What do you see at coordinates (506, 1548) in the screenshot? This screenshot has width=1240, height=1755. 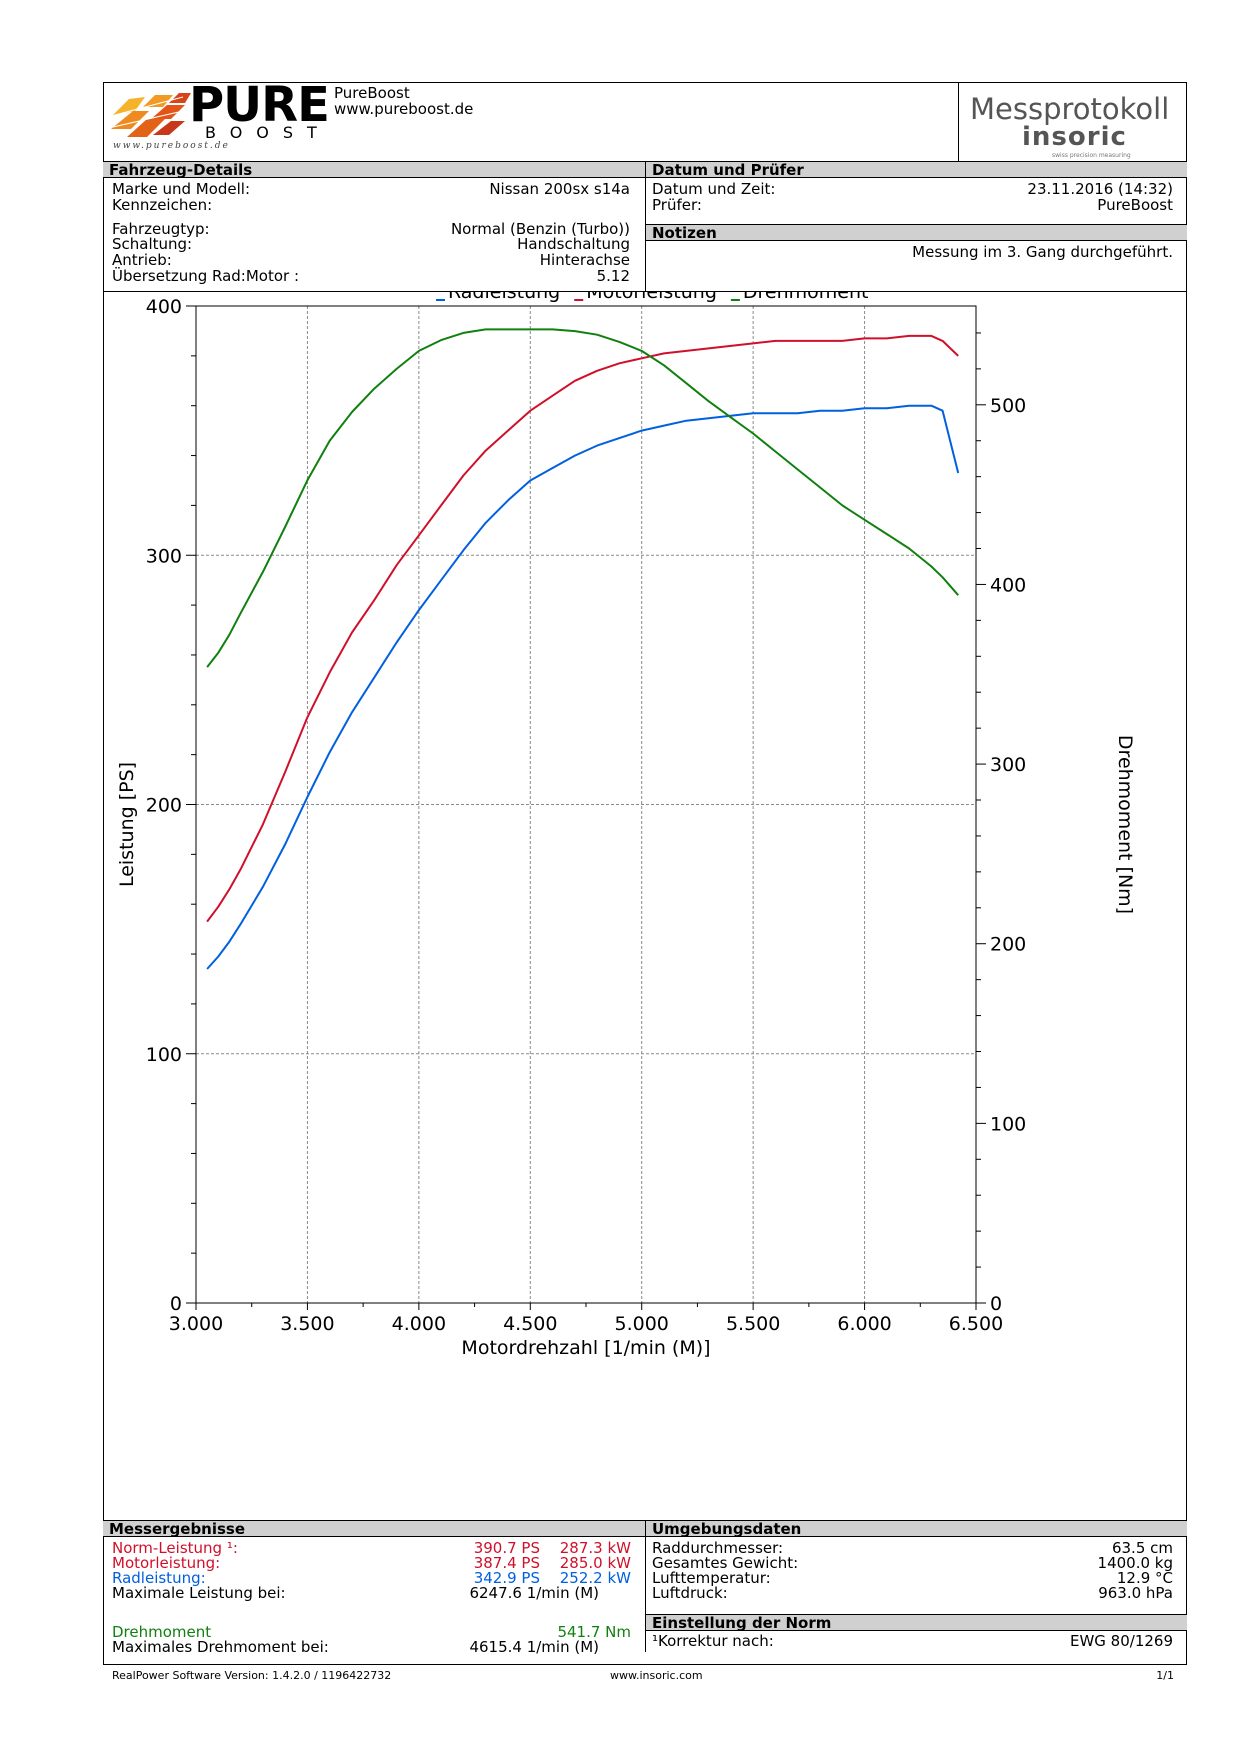 I see `norm-power-ps: 390.7 PS` at bounding box center [506, 1548].